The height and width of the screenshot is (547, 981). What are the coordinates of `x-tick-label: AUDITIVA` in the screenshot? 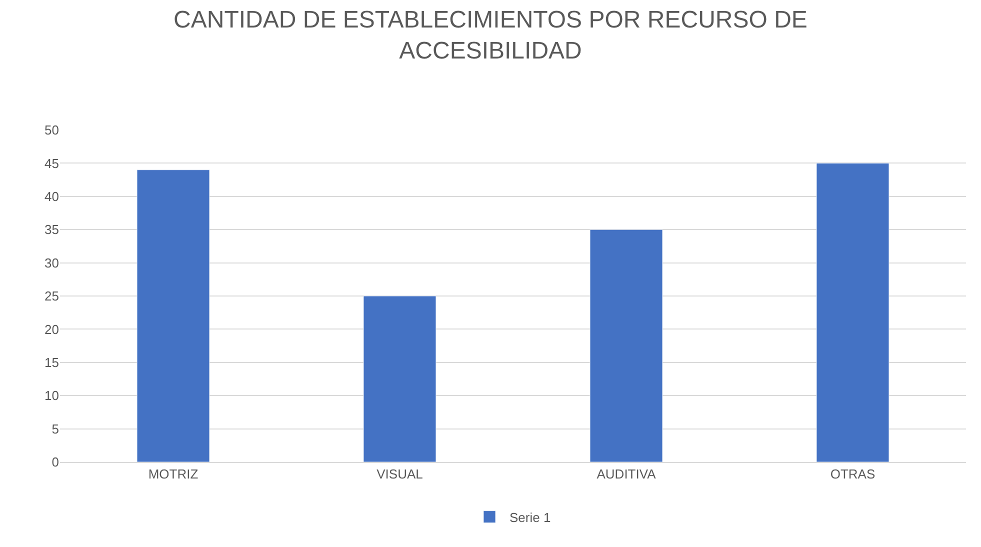 It's located at (626, 474).